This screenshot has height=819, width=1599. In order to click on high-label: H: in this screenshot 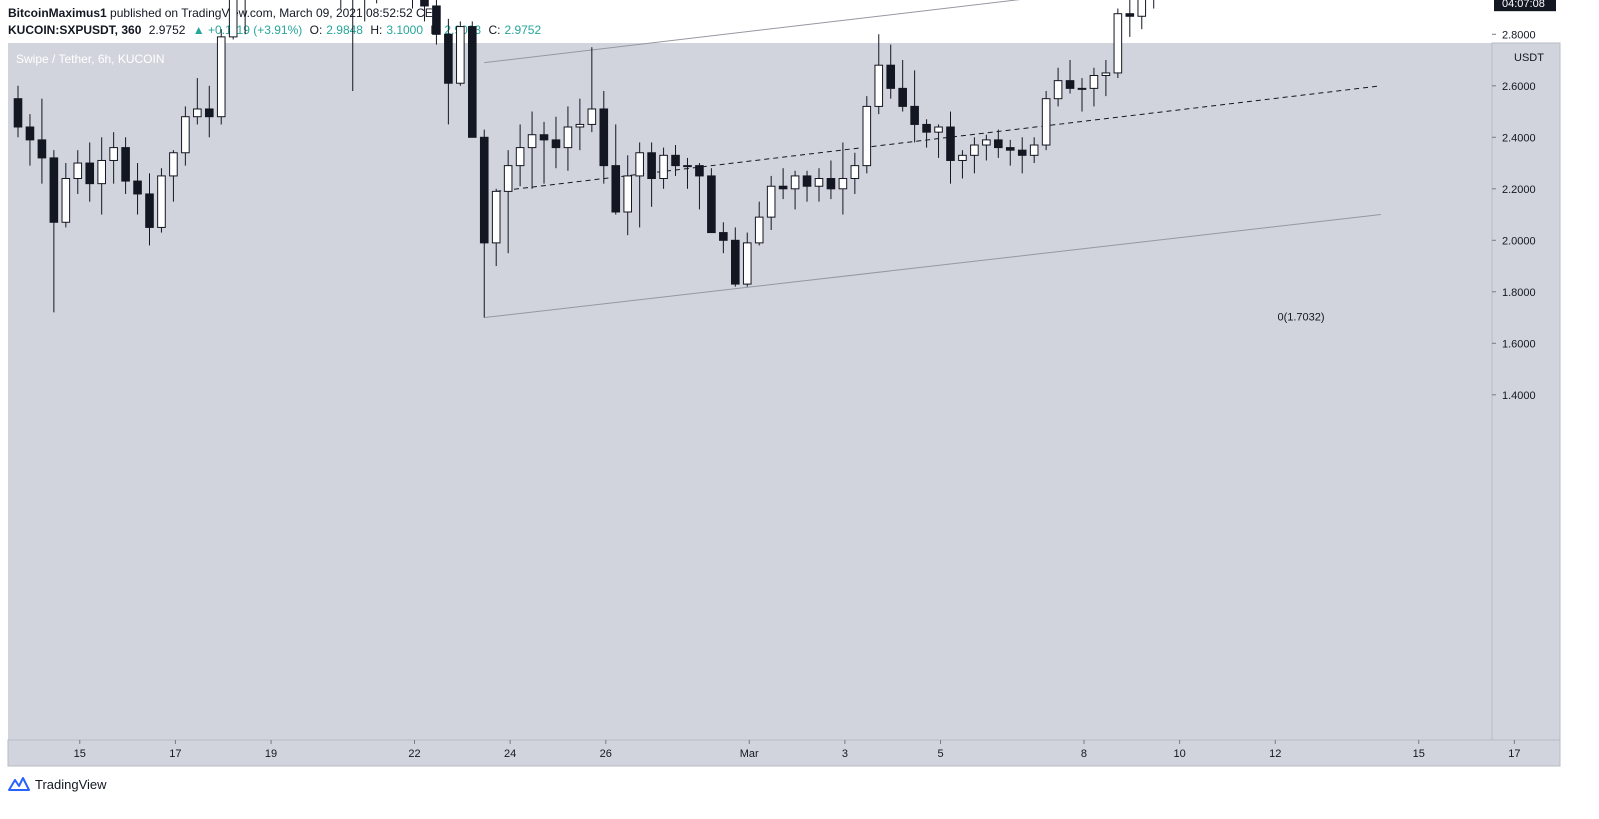, I will do `click(376, 30)`.